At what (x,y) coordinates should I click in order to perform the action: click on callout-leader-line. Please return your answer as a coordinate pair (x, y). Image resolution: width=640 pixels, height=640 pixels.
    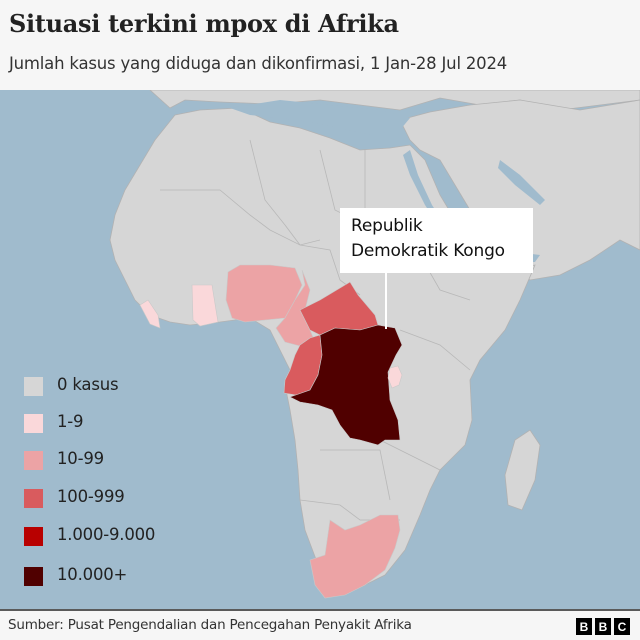
    Looking at the image, I should click on (386, 301).